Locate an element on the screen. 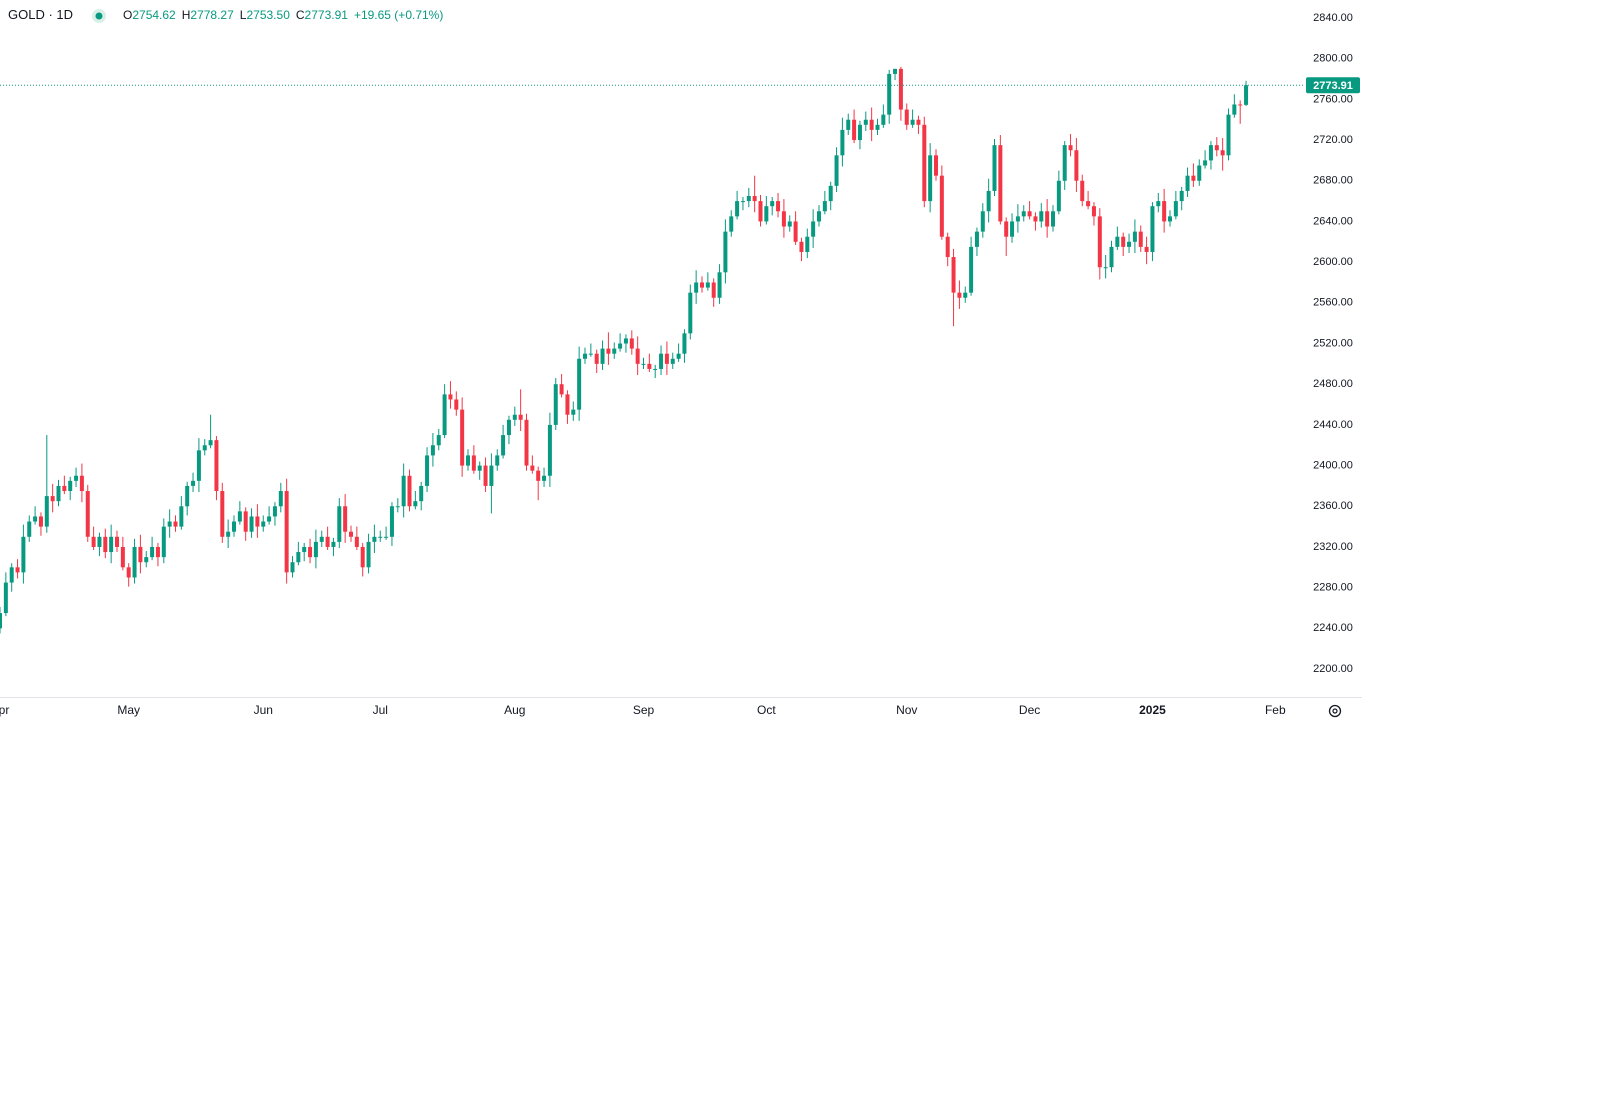 Image resolution: width=1611 pixels, height=1100 pixels. last-price-label: 2773.91 is located at coordinates (1333, 86).